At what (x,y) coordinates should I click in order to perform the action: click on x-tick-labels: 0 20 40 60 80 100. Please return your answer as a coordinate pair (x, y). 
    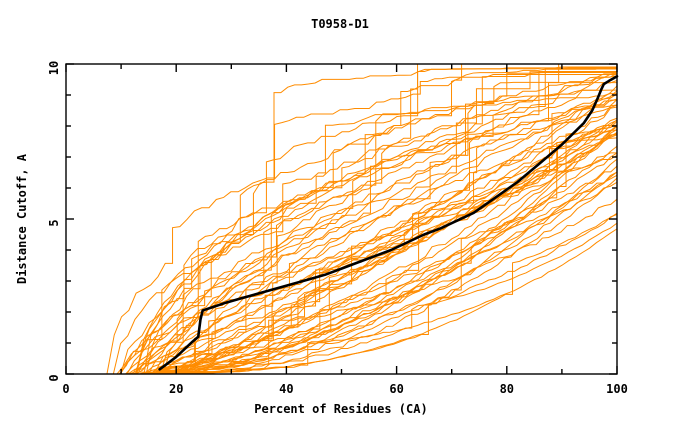
    Looking at the image, I should click on (344, 389).